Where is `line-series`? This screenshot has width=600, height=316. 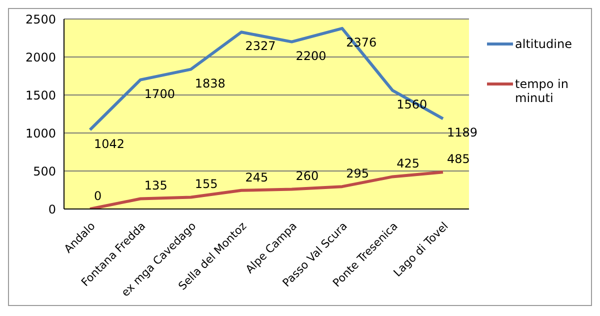 line-series is located at coordinates (266, 189).